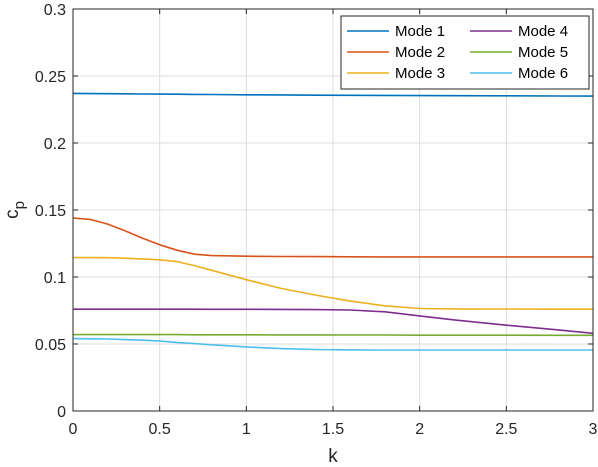 The height and width of the screenshot is (467, 598). What do you see at coordinates (333, 429) in the screenshot?
I see `x-tick-label: 1.5` at bounding box center [333, 429].